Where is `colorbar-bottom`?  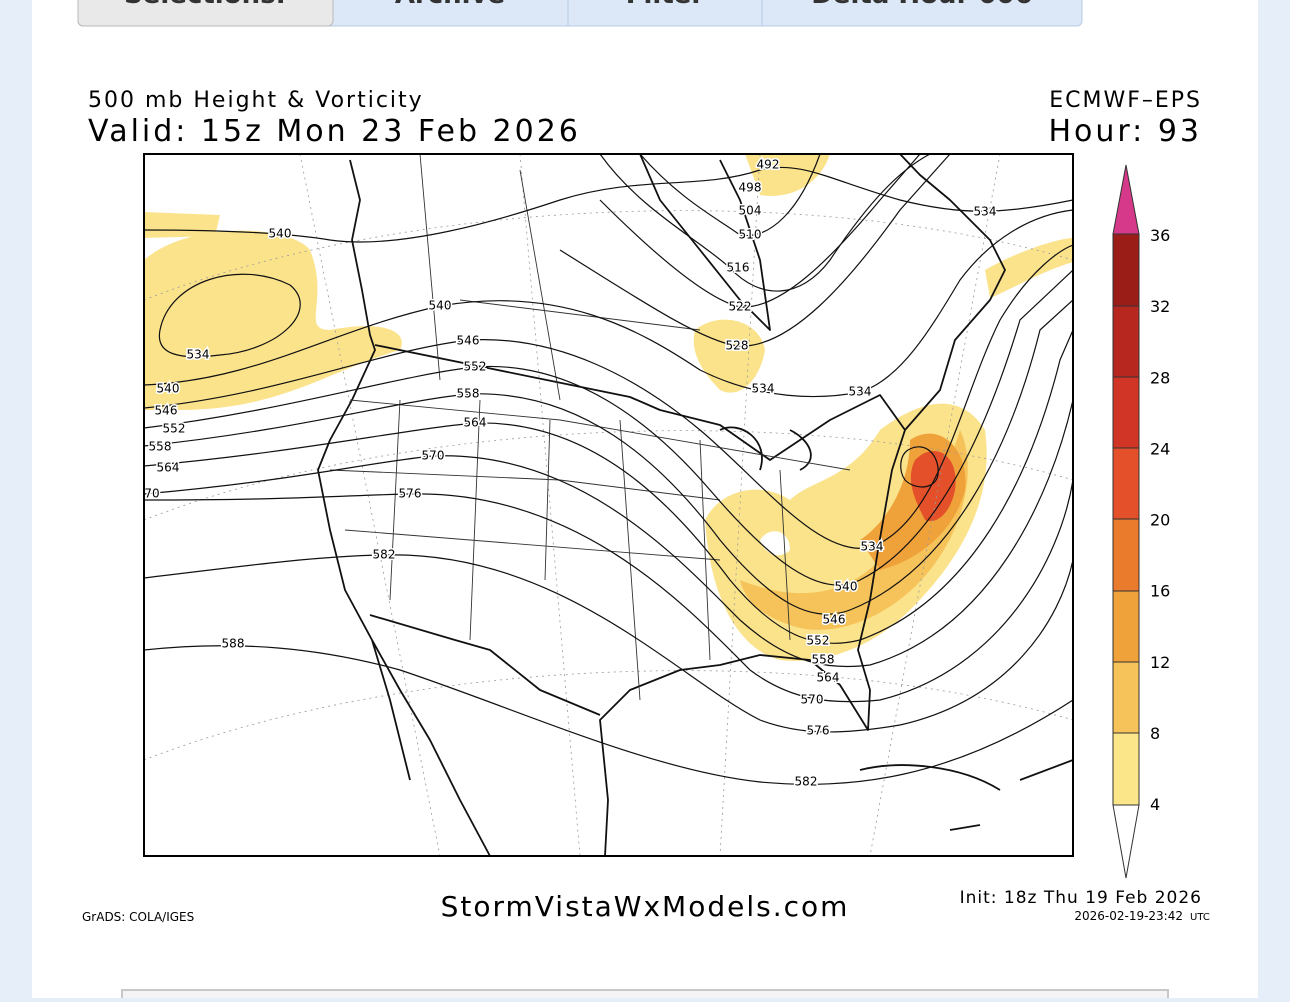 colorbar-bottom is located at coordinates (1126, 841).